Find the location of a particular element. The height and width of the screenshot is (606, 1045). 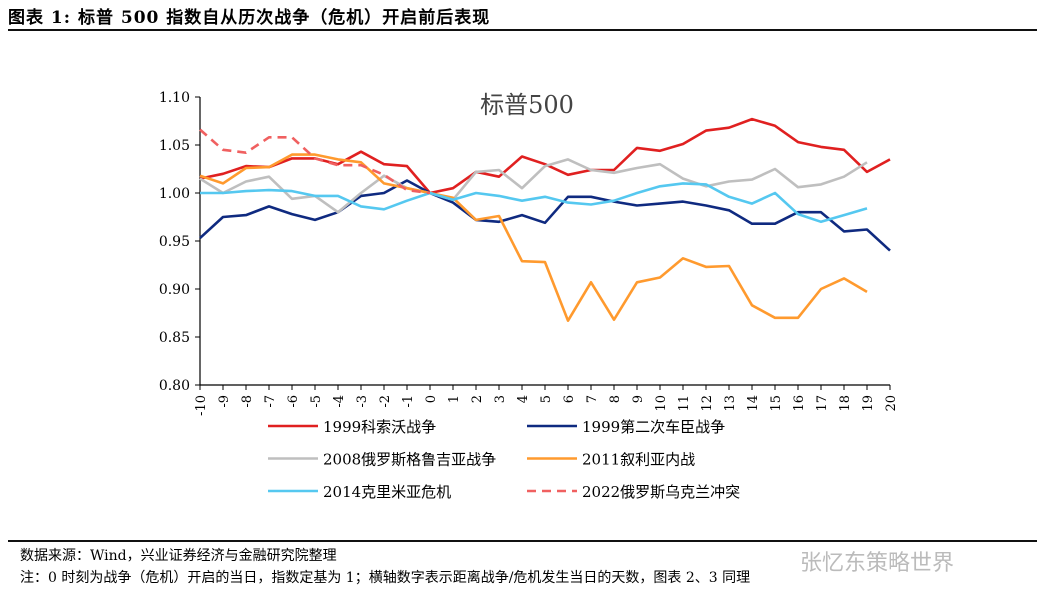

legend-label: 2011叙利亚内战 is located at coordinates (638, 460).